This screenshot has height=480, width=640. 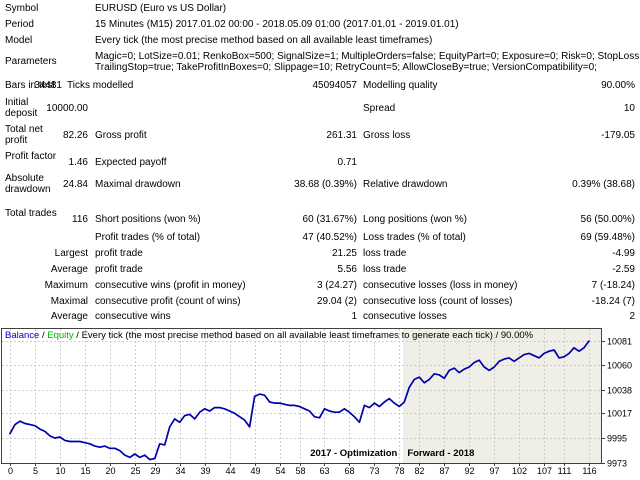 What do you see at coordinates (519, 471) in the screenshot?
I see `x-axis-label: 102` at bounding box center [519, 471].